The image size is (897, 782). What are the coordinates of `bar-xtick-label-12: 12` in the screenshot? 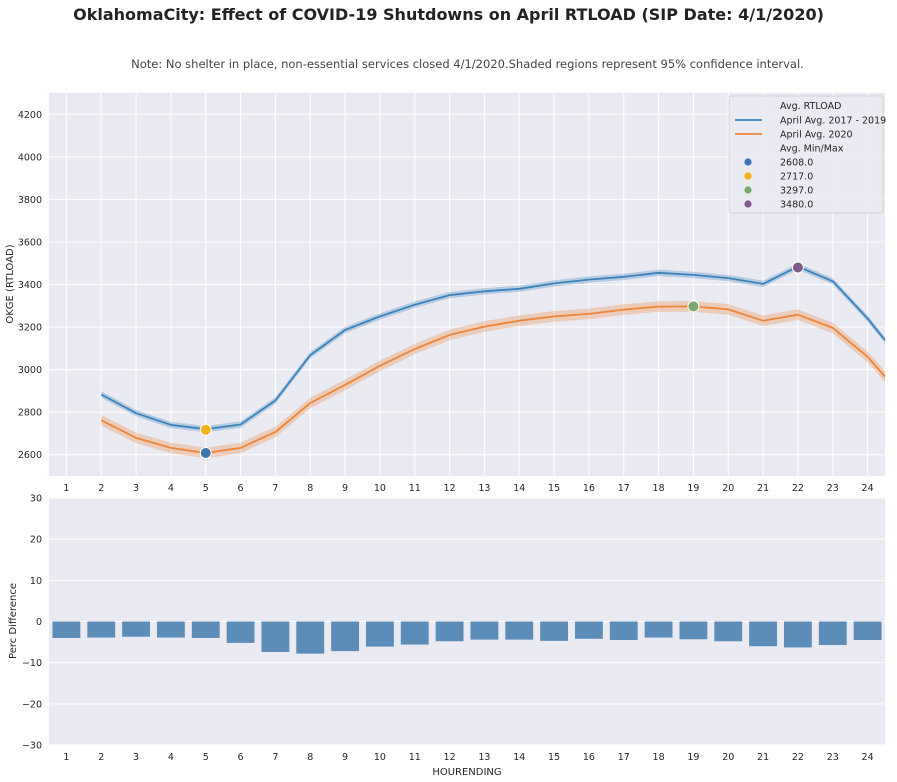 It's located at (450, 757).